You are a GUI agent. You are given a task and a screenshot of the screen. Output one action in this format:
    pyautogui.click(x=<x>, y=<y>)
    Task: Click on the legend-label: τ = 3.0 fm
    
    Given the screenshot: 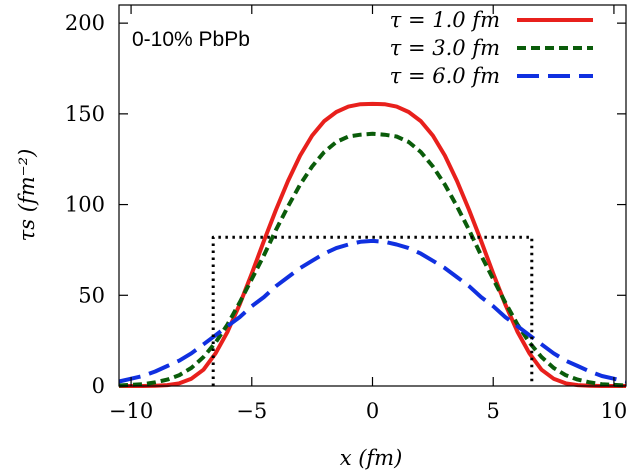 What is the action you would take?
    pyautogui.click(x=445, y=48)
    